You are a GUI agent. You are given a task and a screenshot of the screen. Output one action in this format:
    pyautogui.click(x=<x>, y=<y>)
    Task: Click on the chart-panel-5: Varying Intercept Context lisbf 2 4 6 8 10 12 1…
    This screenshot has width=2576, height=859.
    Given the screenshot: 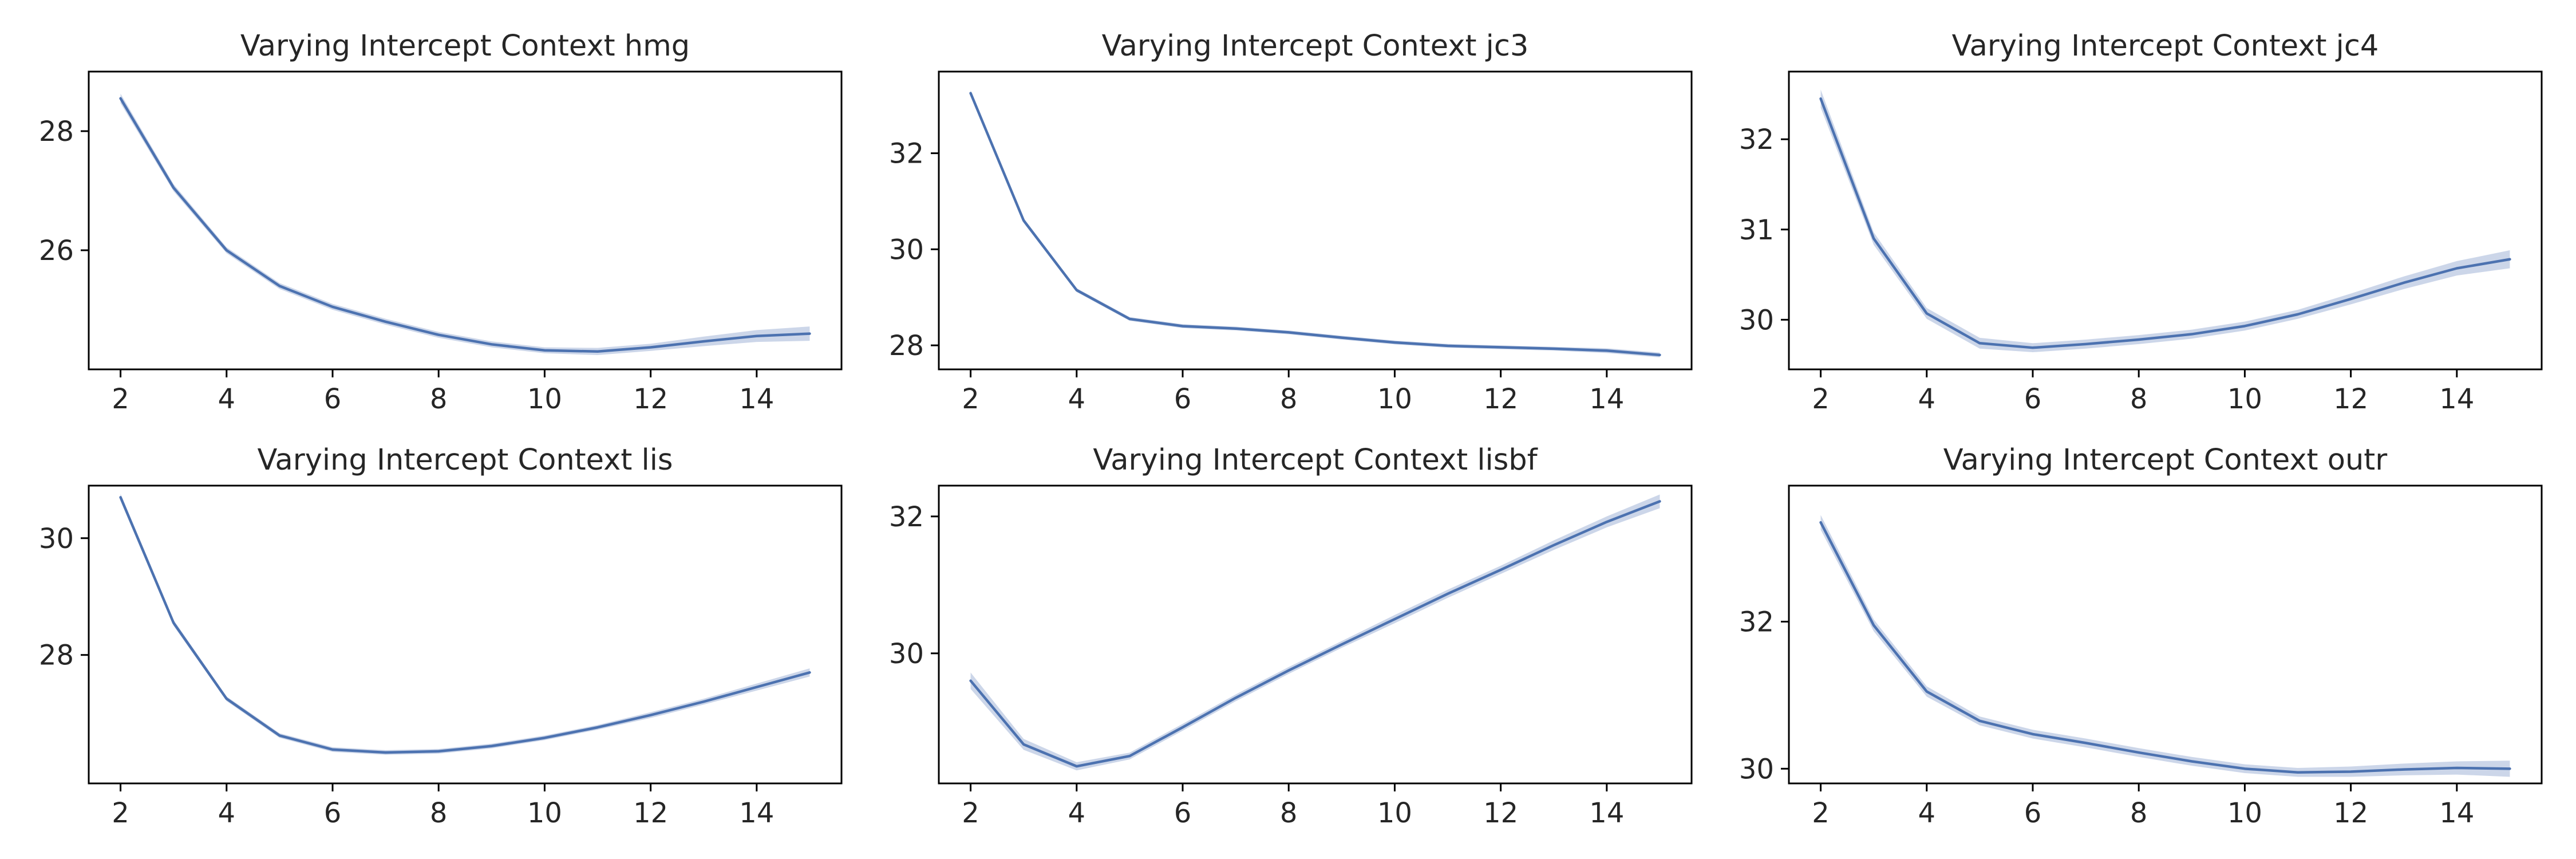 What is the action you would take?
    pyautogui.click(x=1291, y=636)
    